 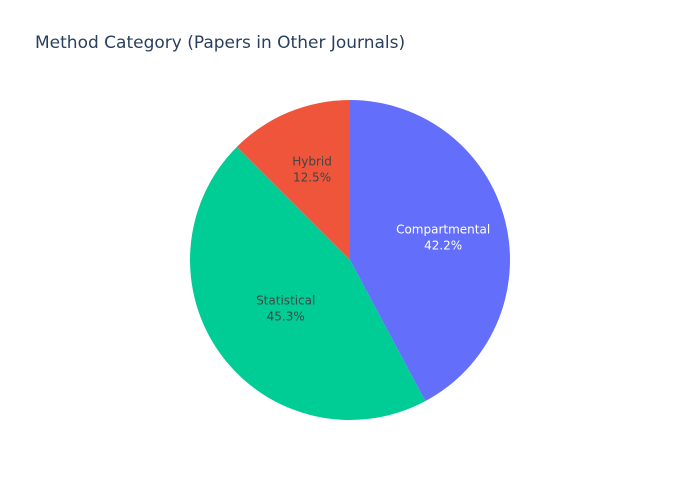 What do you see at coordinates (286, 317) in the screenshot?
I see `slice-percent-statistical: 45.3%` at bounding box center [286, 317].